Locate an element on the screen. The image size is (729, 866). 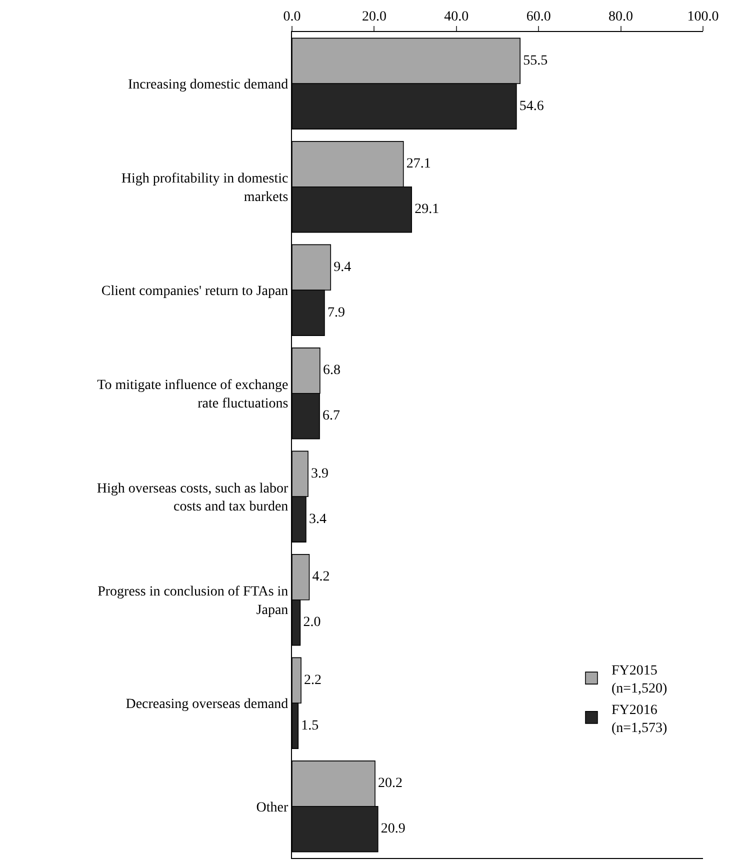
data-label: 20.2 is located at coordinates (390, 784).